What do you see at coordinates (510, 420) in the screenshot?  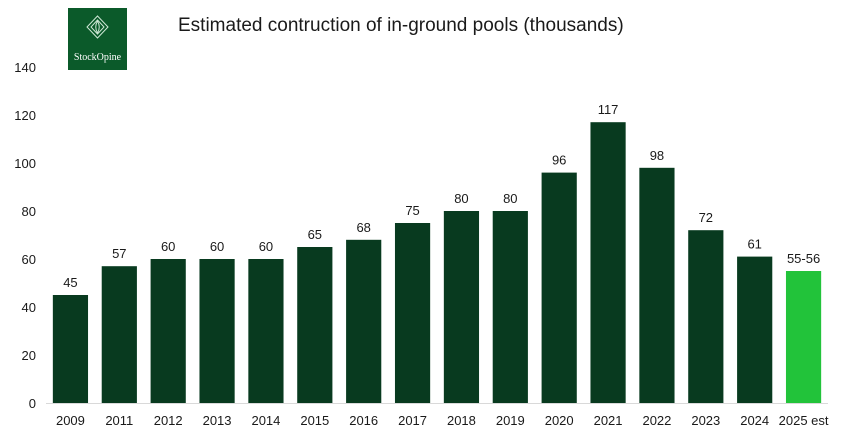 I see `x-tick-label: 2019` at bounding box center [510, 420].